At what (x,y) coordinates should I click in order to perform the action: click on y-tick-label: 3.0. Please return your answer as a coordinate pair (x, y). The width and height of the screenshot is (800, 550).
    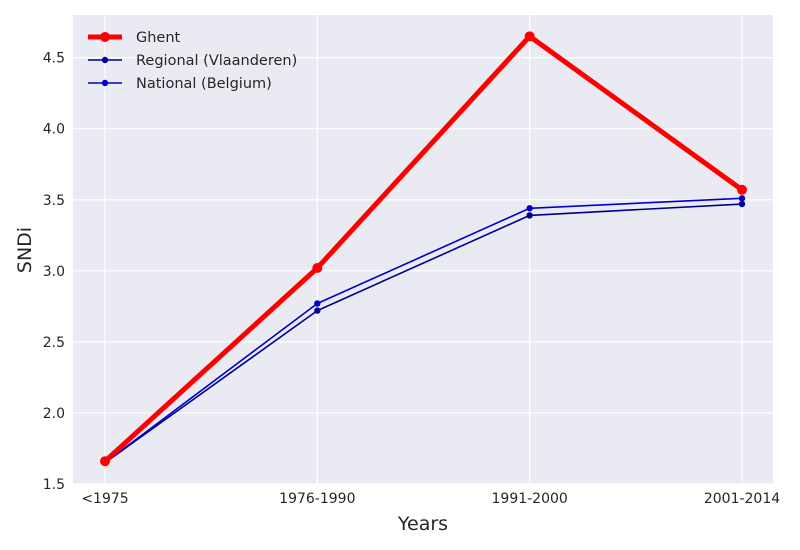
    Looking at the image, I should click on (54, 272).